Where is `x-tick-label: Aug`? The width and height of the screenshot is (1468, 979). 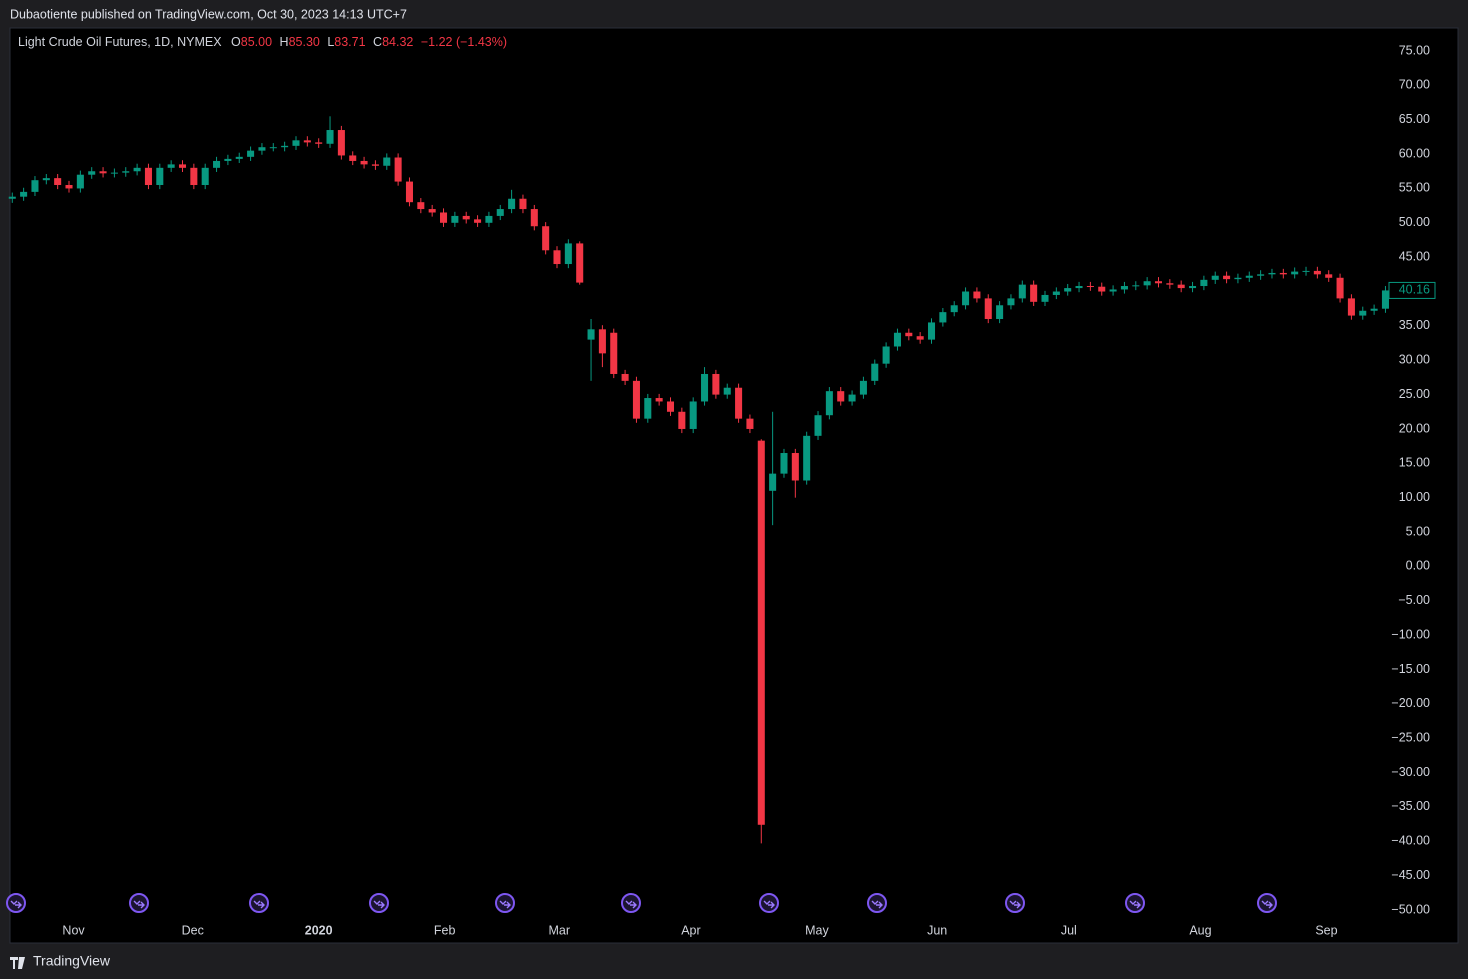 x-tick-label: Aug is located at coordinates (1200, 930).